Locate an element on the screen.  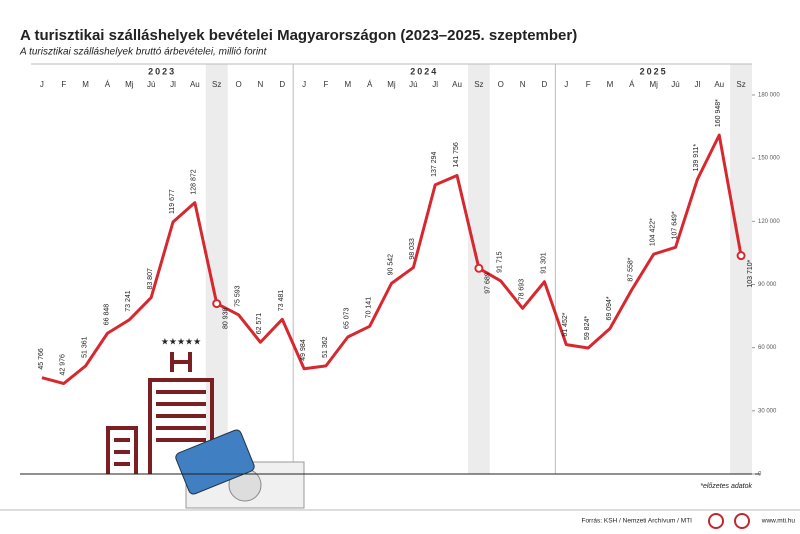
footnote: *előzetes adatok is located at coordinates (726, 486).